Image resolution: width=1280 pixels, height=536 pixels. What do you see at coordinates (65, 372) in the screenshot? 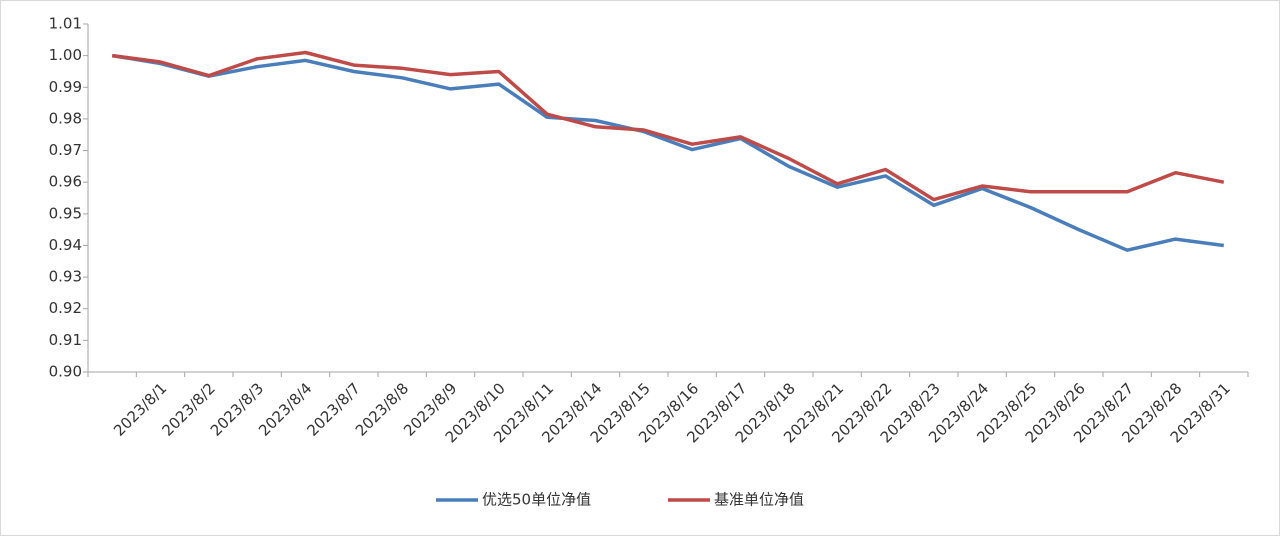
I see `y-tick-label: 0.90` at bounding box center [65, 372].